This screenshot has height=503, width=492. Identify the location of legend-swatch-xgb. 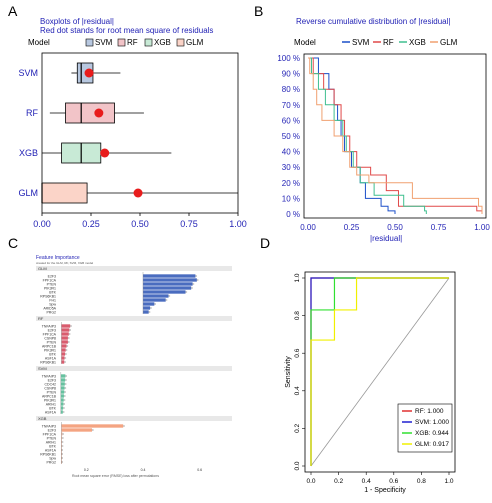
(148, 42).